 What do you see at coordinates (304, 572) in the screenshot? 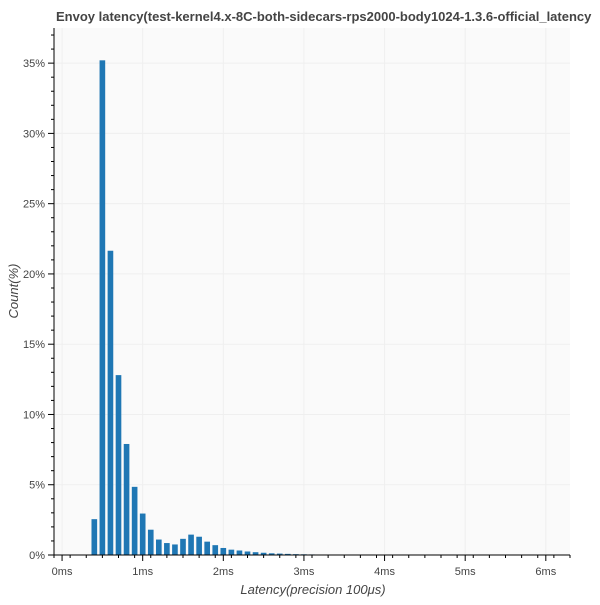
I see `x-tick-label: 3ms` at bounding box center [304, 572].